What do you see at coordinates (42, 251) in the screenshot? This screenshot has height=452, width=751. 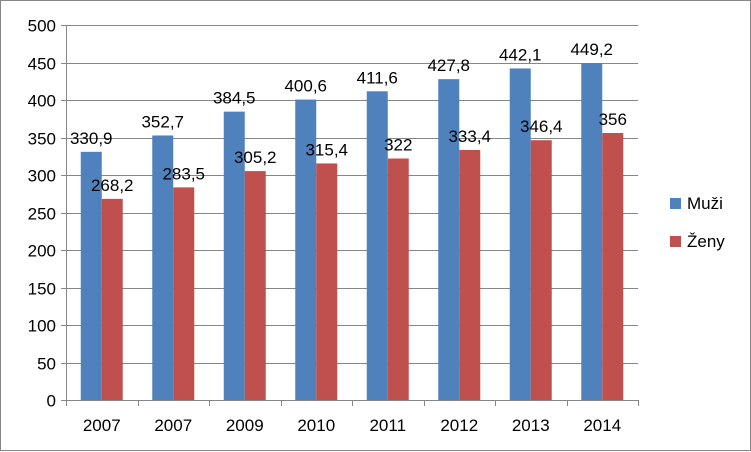 I see `y-tick-label: 200` at bounding box center [42, 251].